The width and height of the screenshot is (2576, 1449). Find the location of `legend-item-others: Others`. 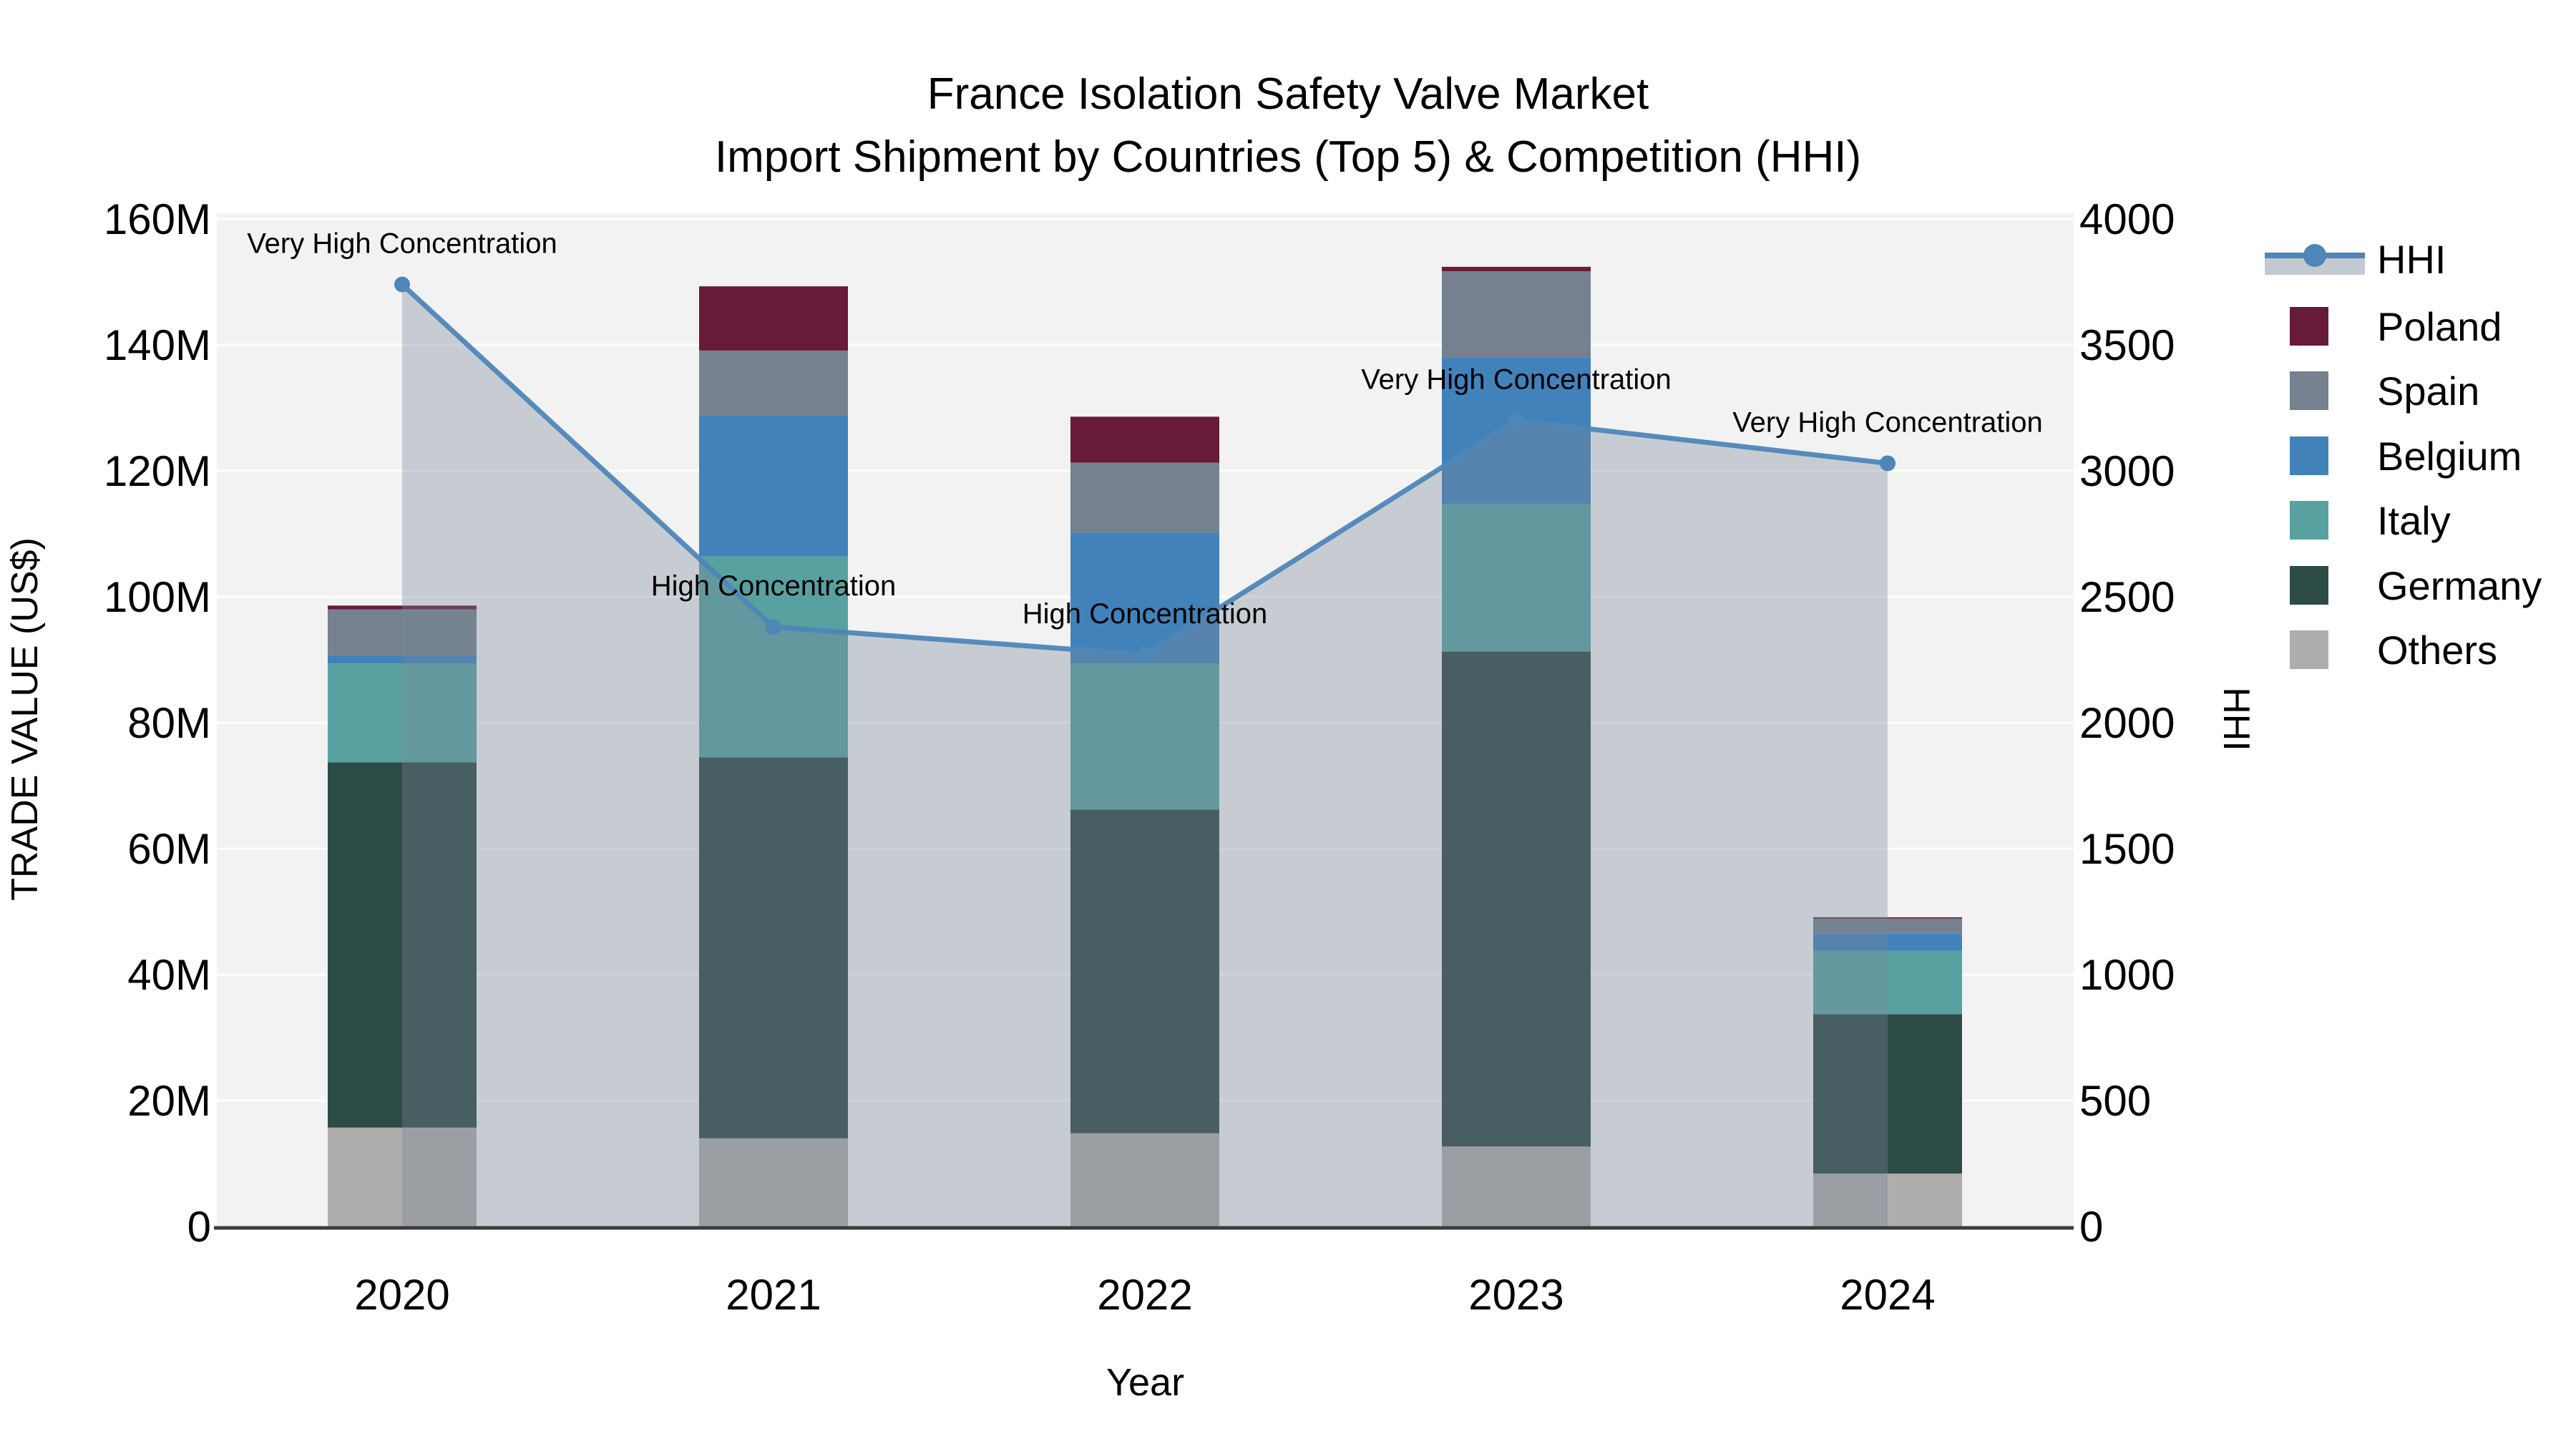

legend-item-others: Others is located at coordinates (2393, 650).